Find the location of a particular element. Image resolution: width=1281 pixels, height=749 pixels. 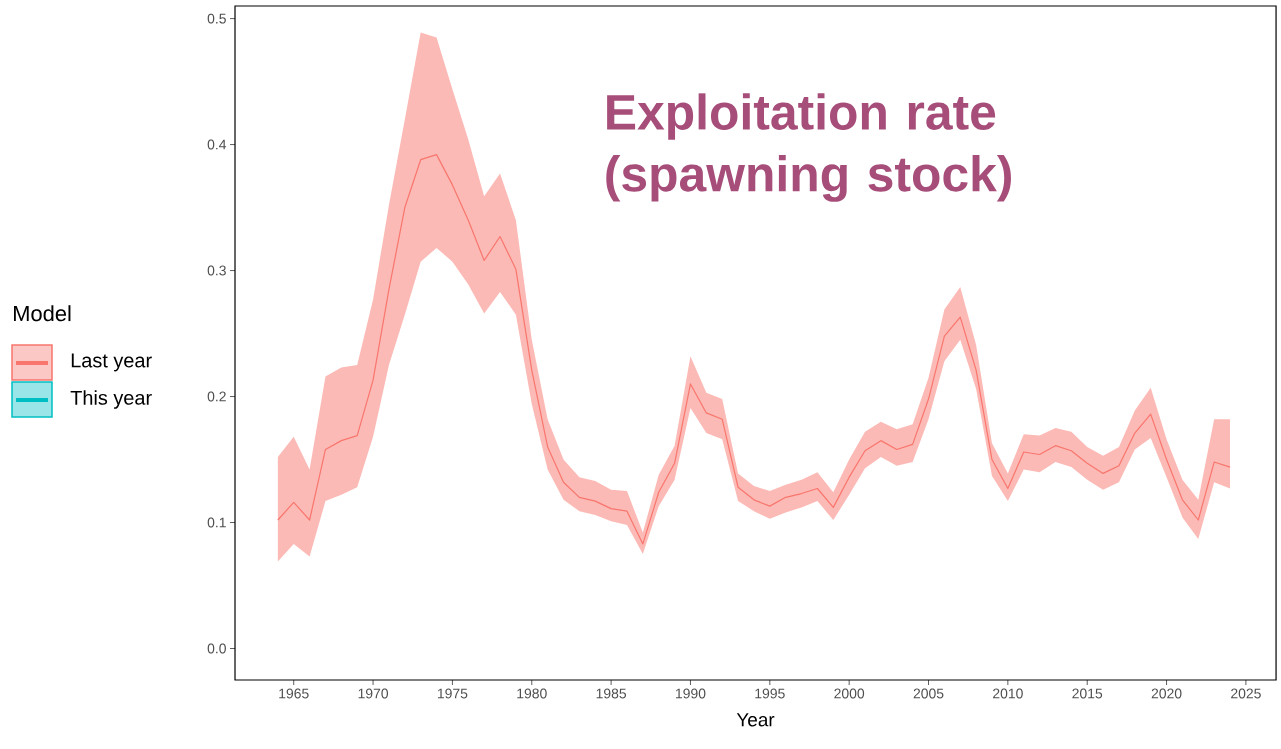

legend-label: This year is located at coordinates (111, 399).